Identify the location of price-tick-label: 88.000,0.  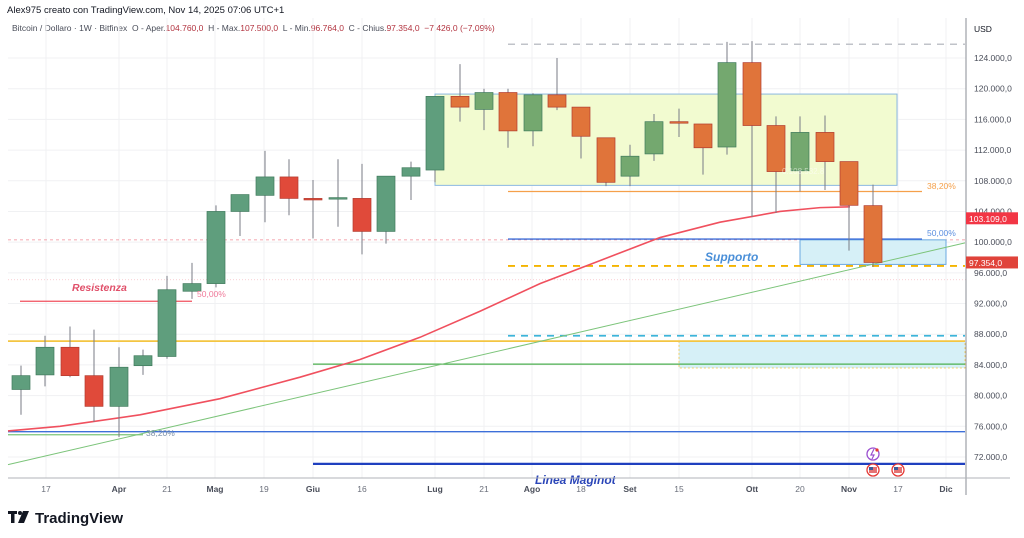
(990, 334).